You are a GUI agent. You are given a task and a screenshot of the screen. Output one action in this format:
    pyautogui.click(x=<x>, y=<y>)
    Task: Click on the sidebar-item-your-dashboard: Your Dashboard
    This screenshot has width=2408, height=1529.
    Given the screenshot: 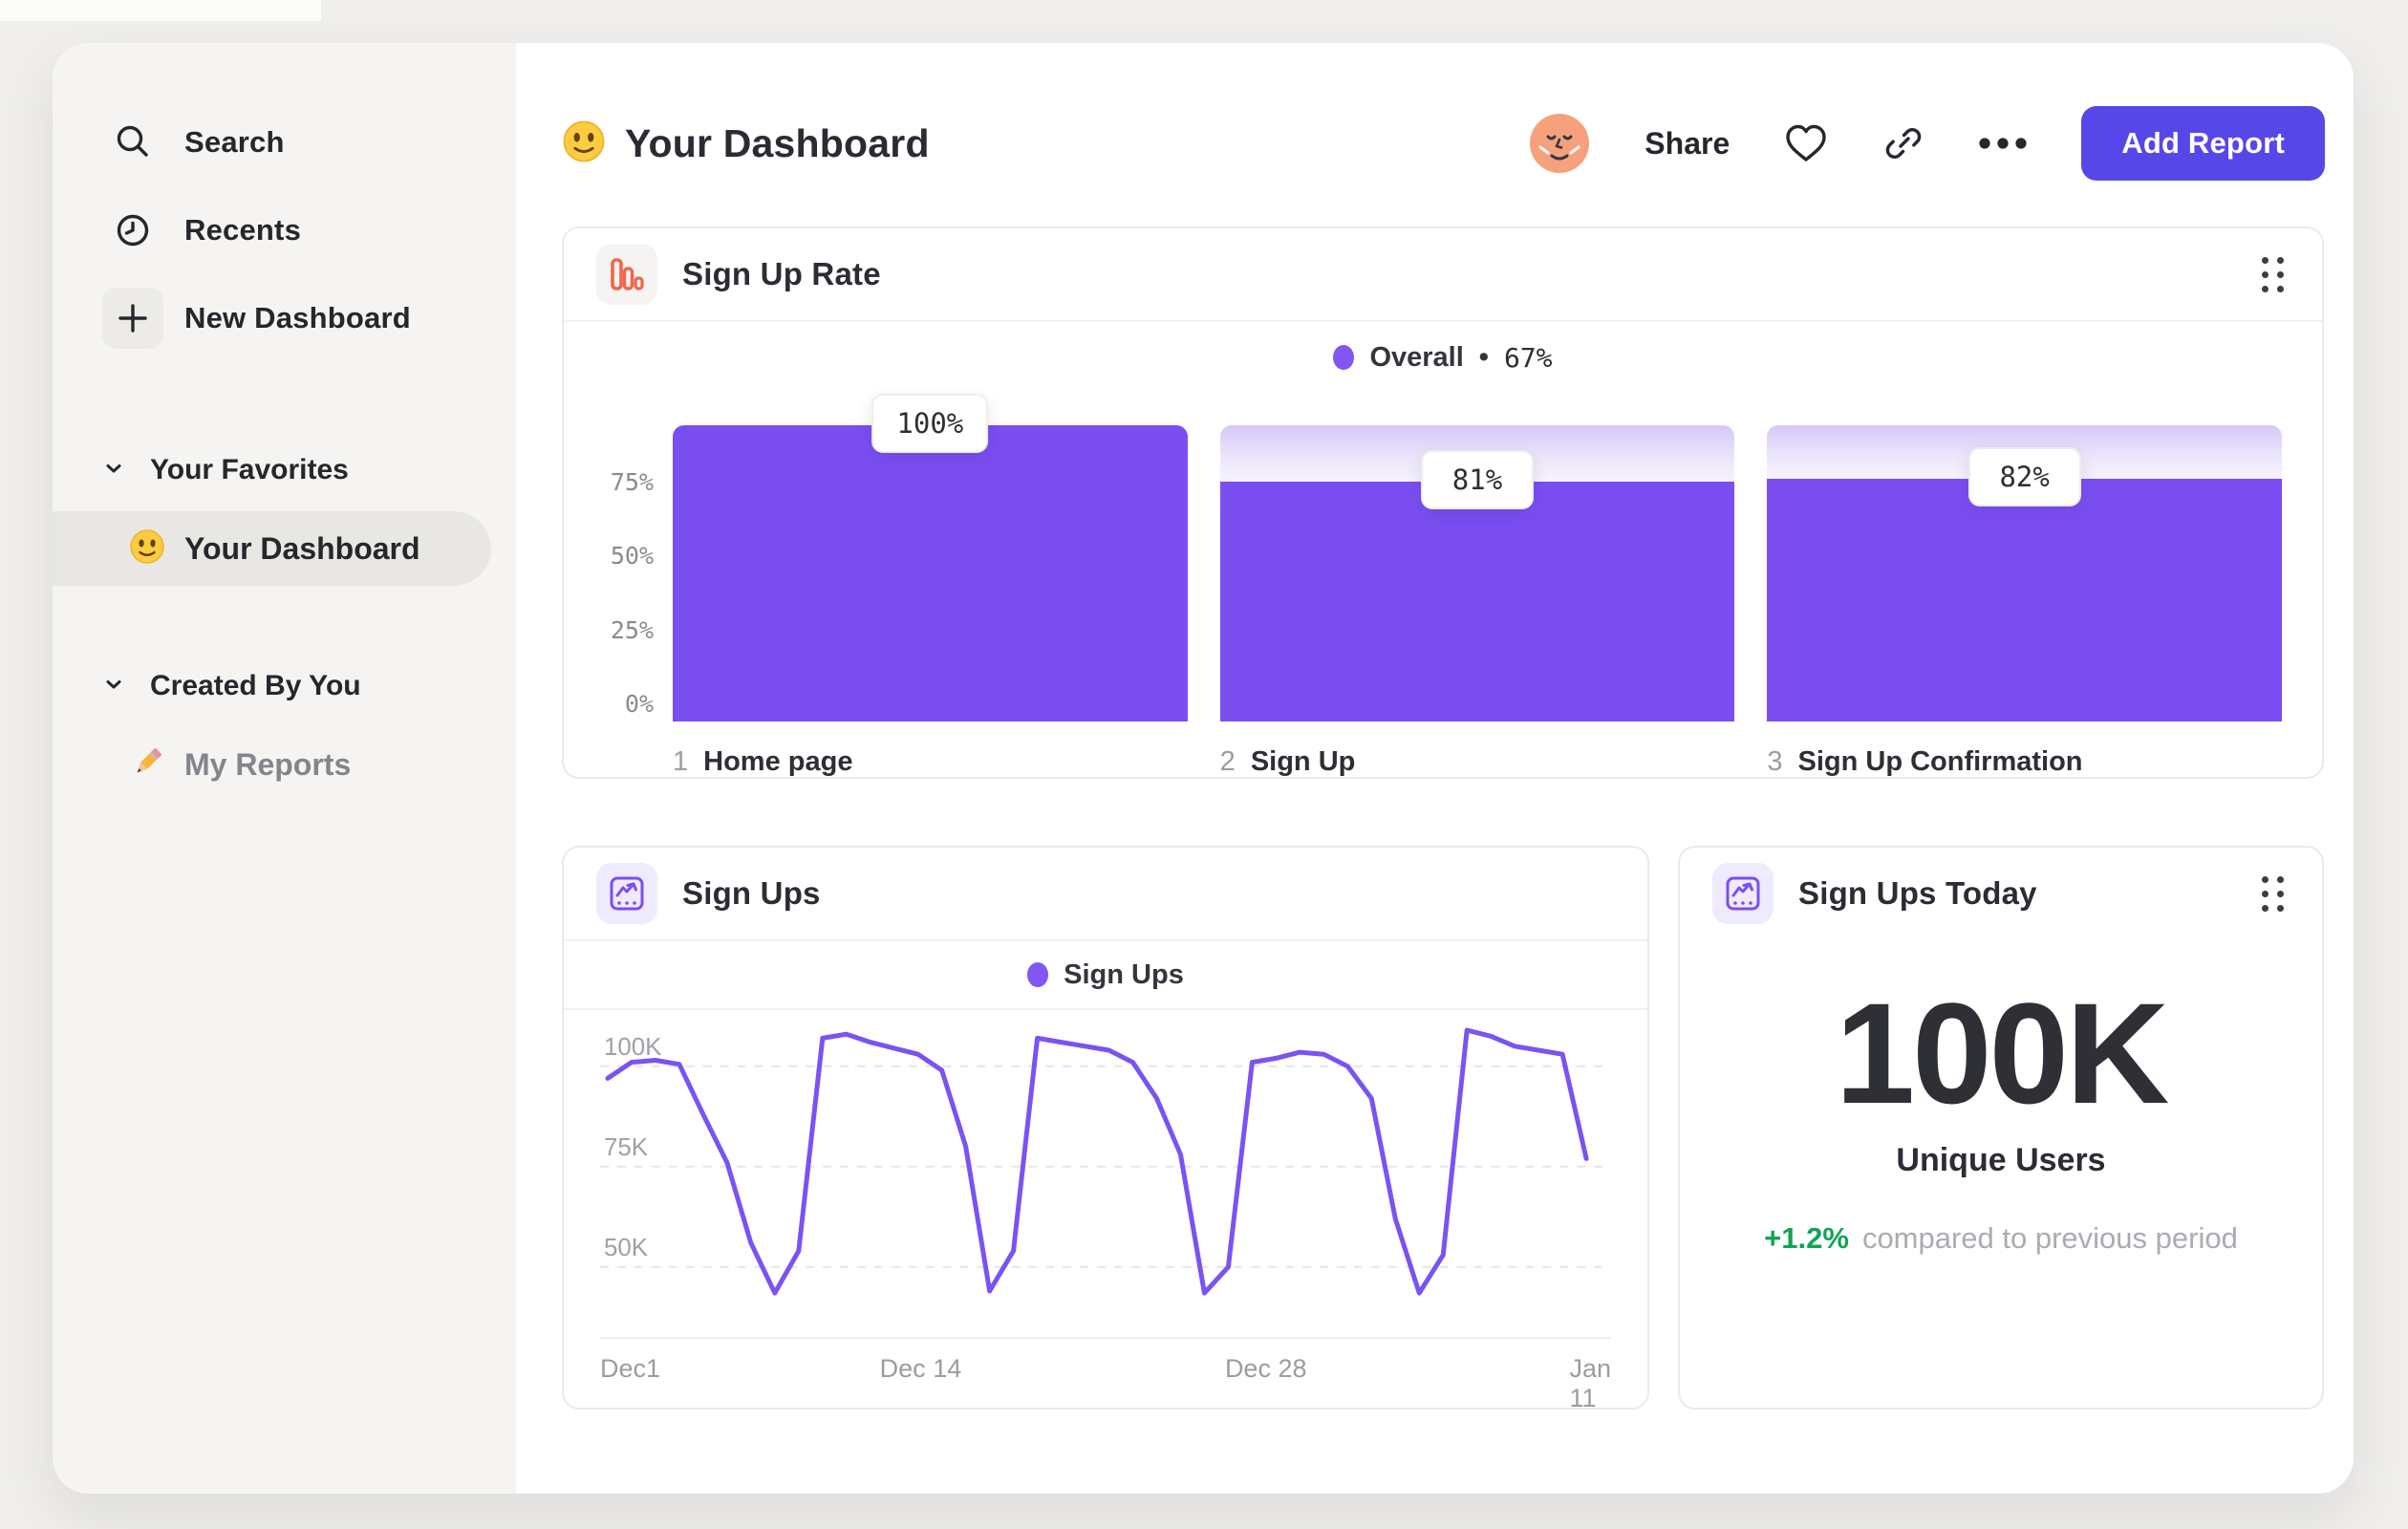 What is the action you would take?
    pyautogui.click(x=272, y=548)
    